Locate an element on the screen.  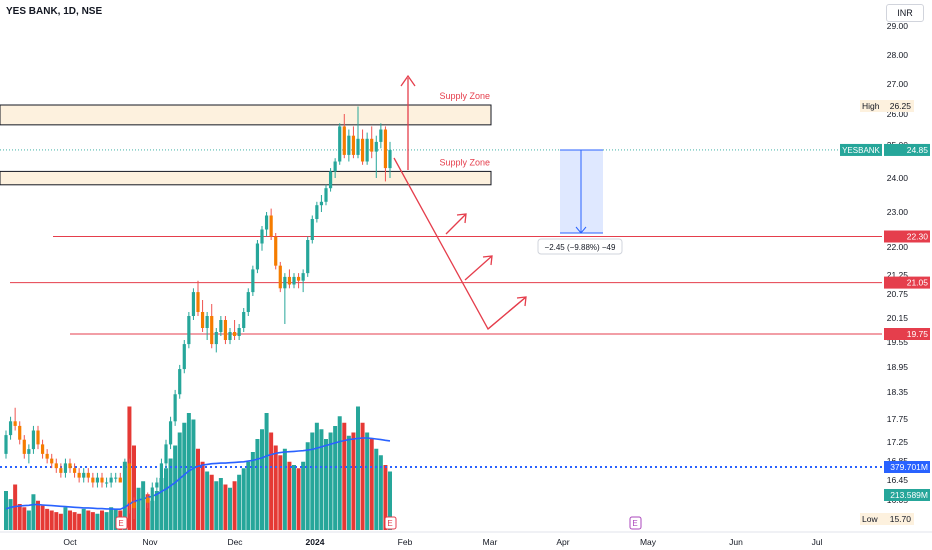
level-2-tag: 21.05 is located at coordinates (918, 283).